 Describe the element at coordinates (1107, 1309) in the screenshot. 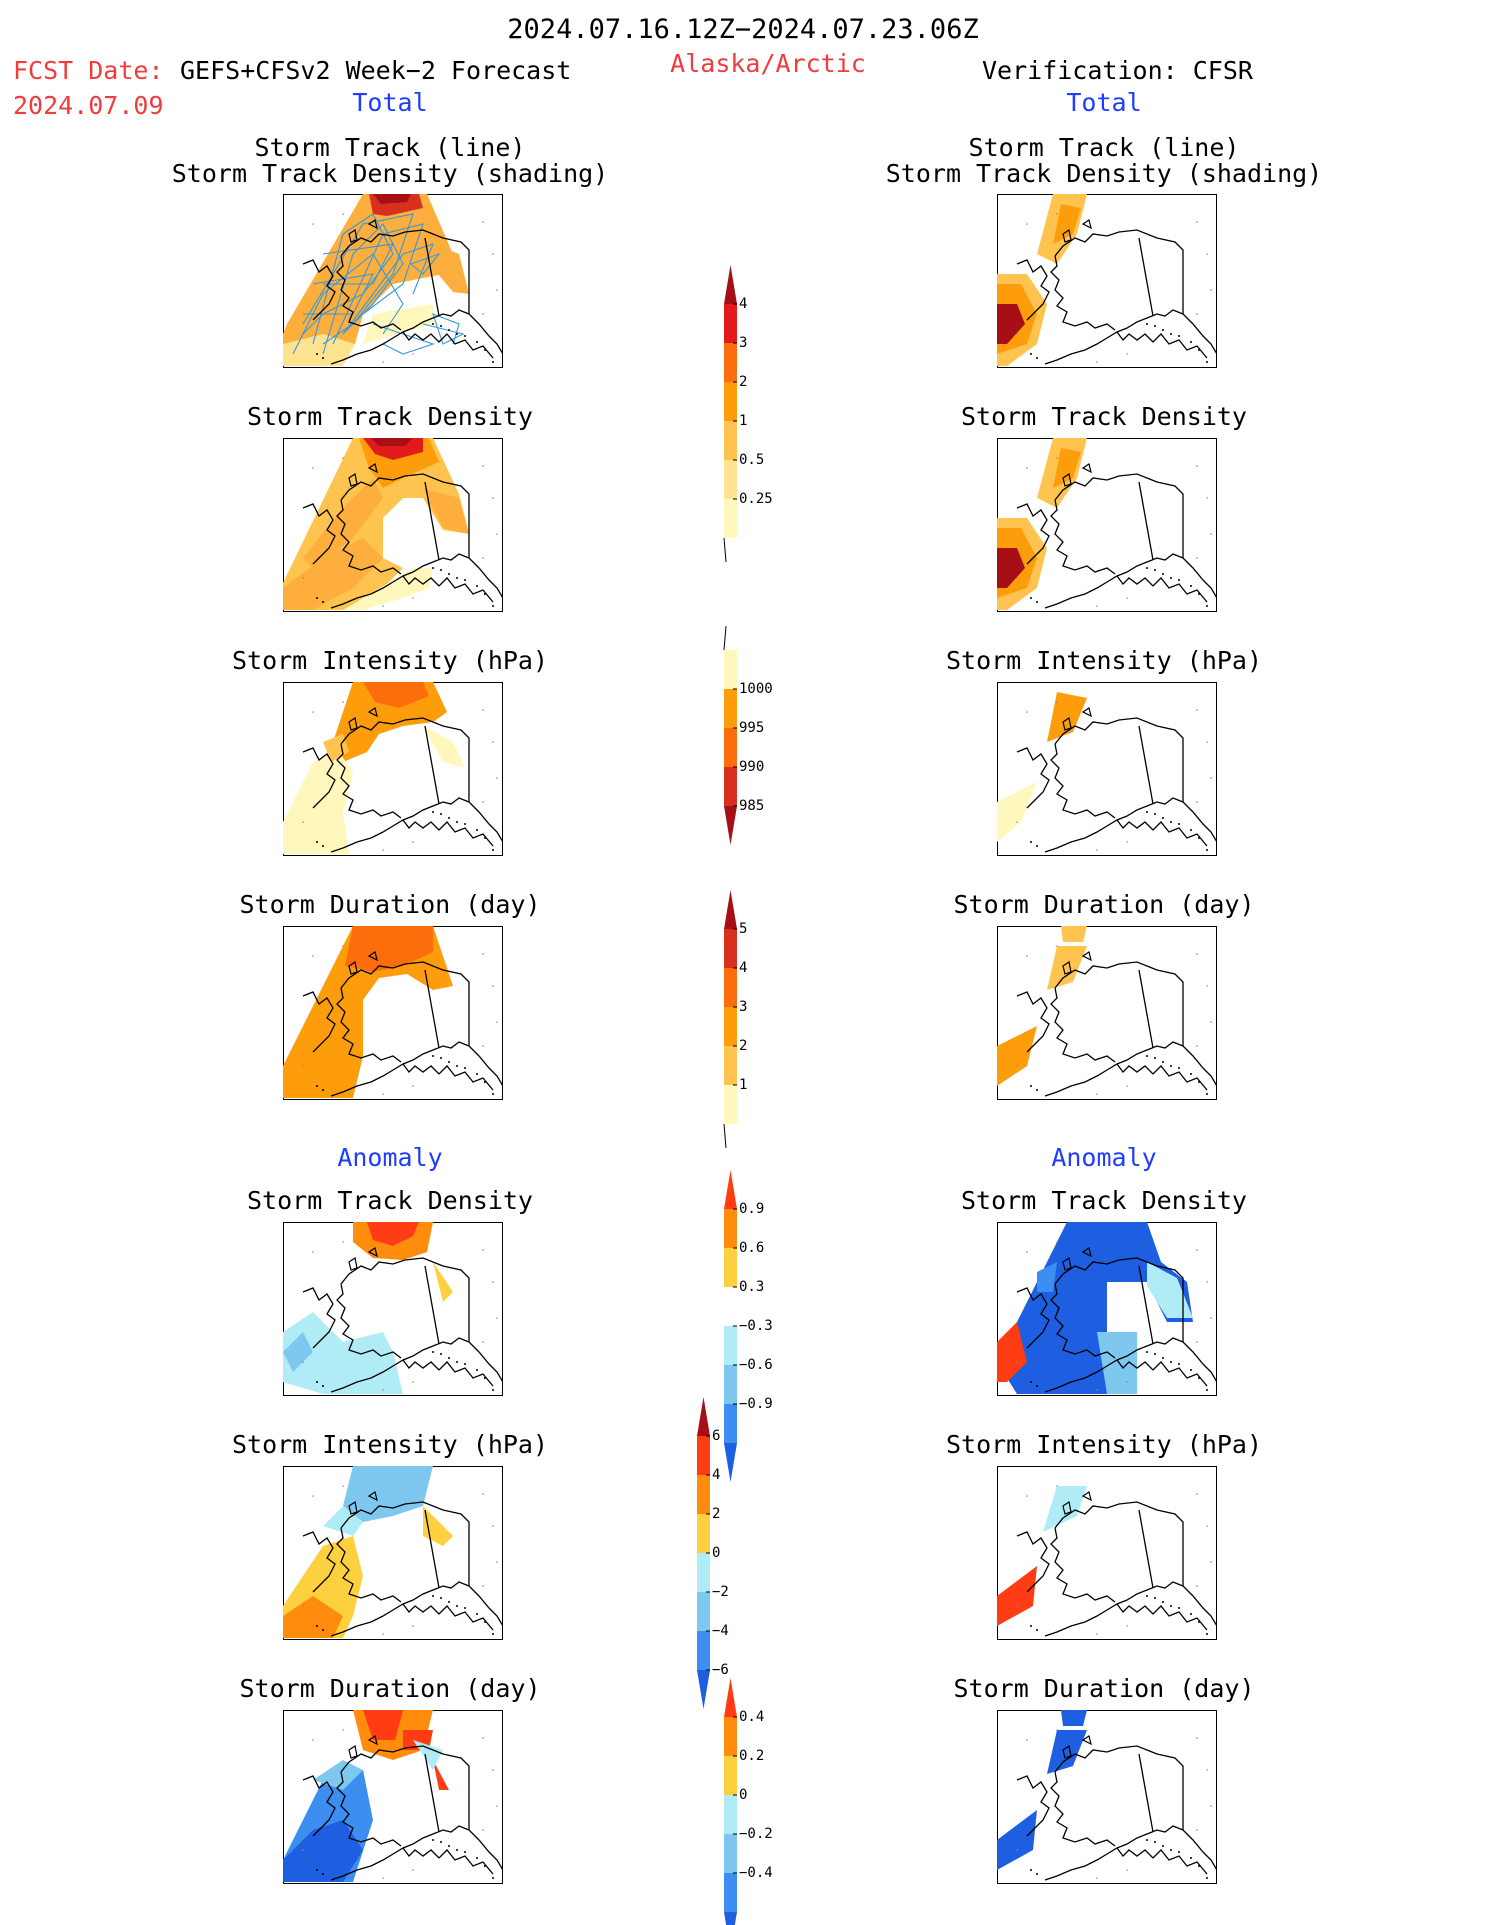

I see `right-map-anomaly-density` at that location.